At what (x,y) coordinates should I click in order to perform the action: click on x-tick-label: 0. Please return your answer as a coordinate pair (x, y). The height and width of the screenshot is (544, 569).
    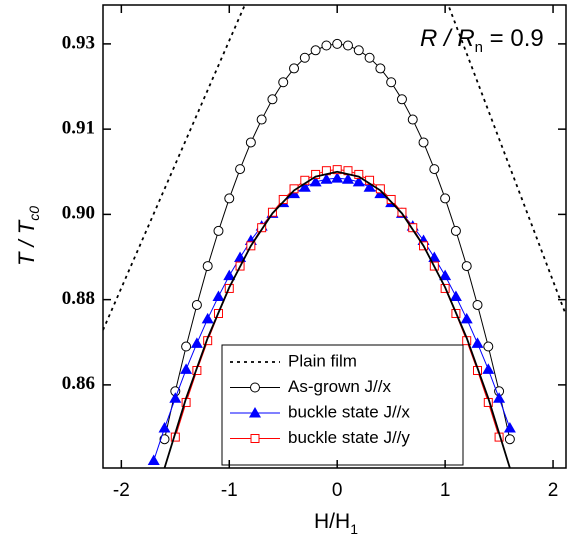
    Looking at the image, I should click on (337, 490).